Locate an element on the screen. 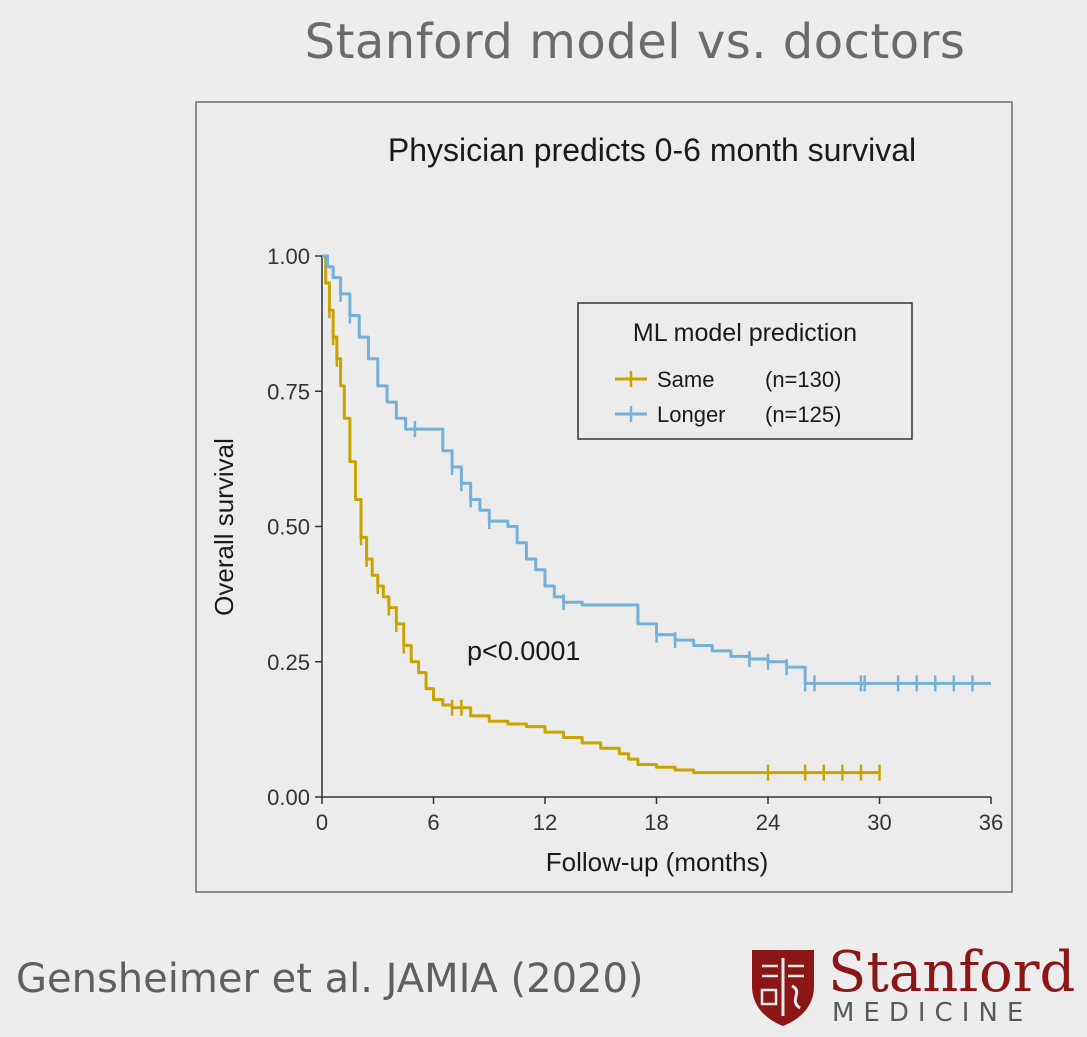 The height and width of the screenshot is (1037, 1087). legend-box is located at coordinates (745, 371).